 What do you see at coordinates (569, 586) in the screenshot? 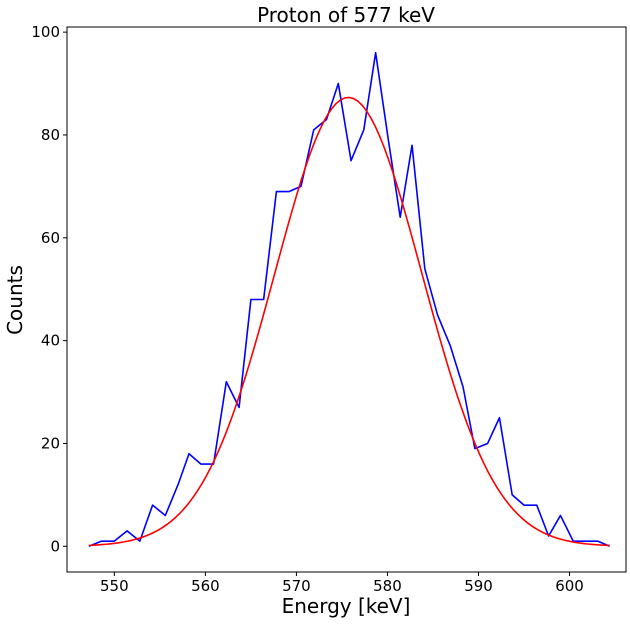
I see `x-tick-label: 600` at bounding box center [569, 586].